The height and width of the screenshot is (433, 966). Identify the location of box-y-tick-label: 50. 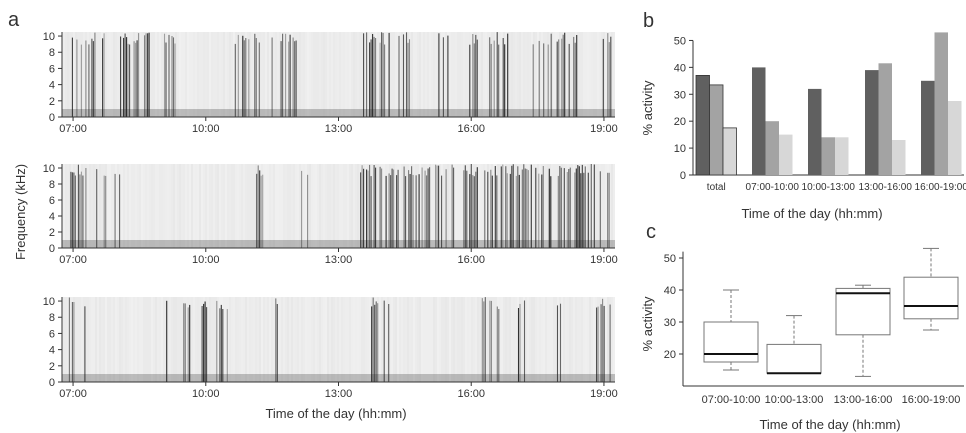
(670, 259).